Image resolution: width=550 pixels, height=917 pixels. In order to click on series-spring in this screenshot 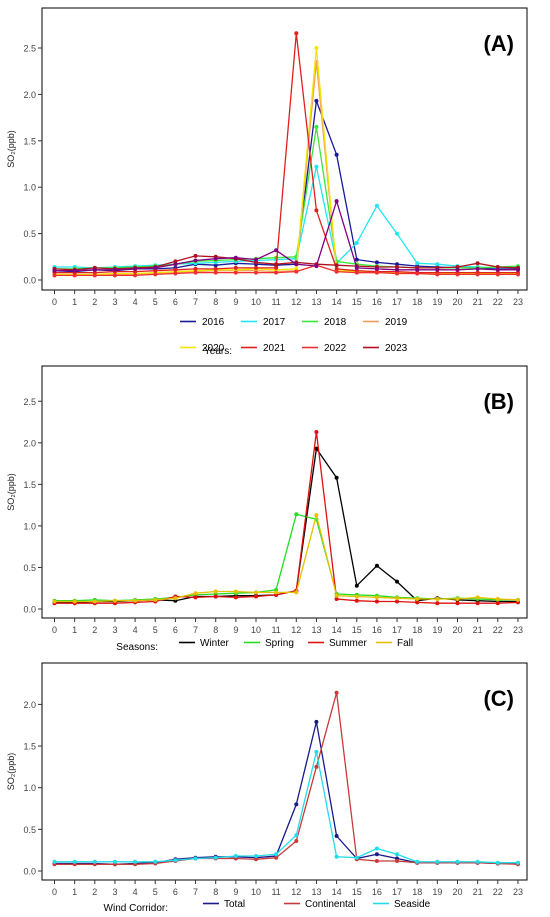, I will do `click(286, 557)`.